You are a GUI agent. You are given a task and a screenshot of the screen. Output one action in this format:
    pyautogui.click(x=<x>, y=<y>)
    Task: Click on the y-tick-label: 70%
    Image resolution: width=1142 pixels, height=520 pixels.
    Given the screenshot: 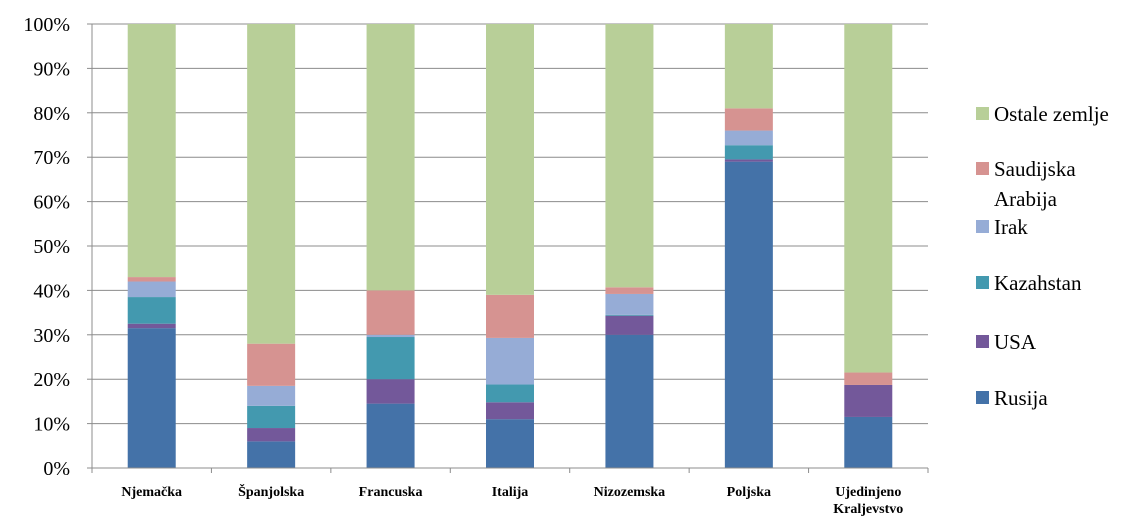 What is the action you would take?
    pyautogui.click(x=51, y=158)
    